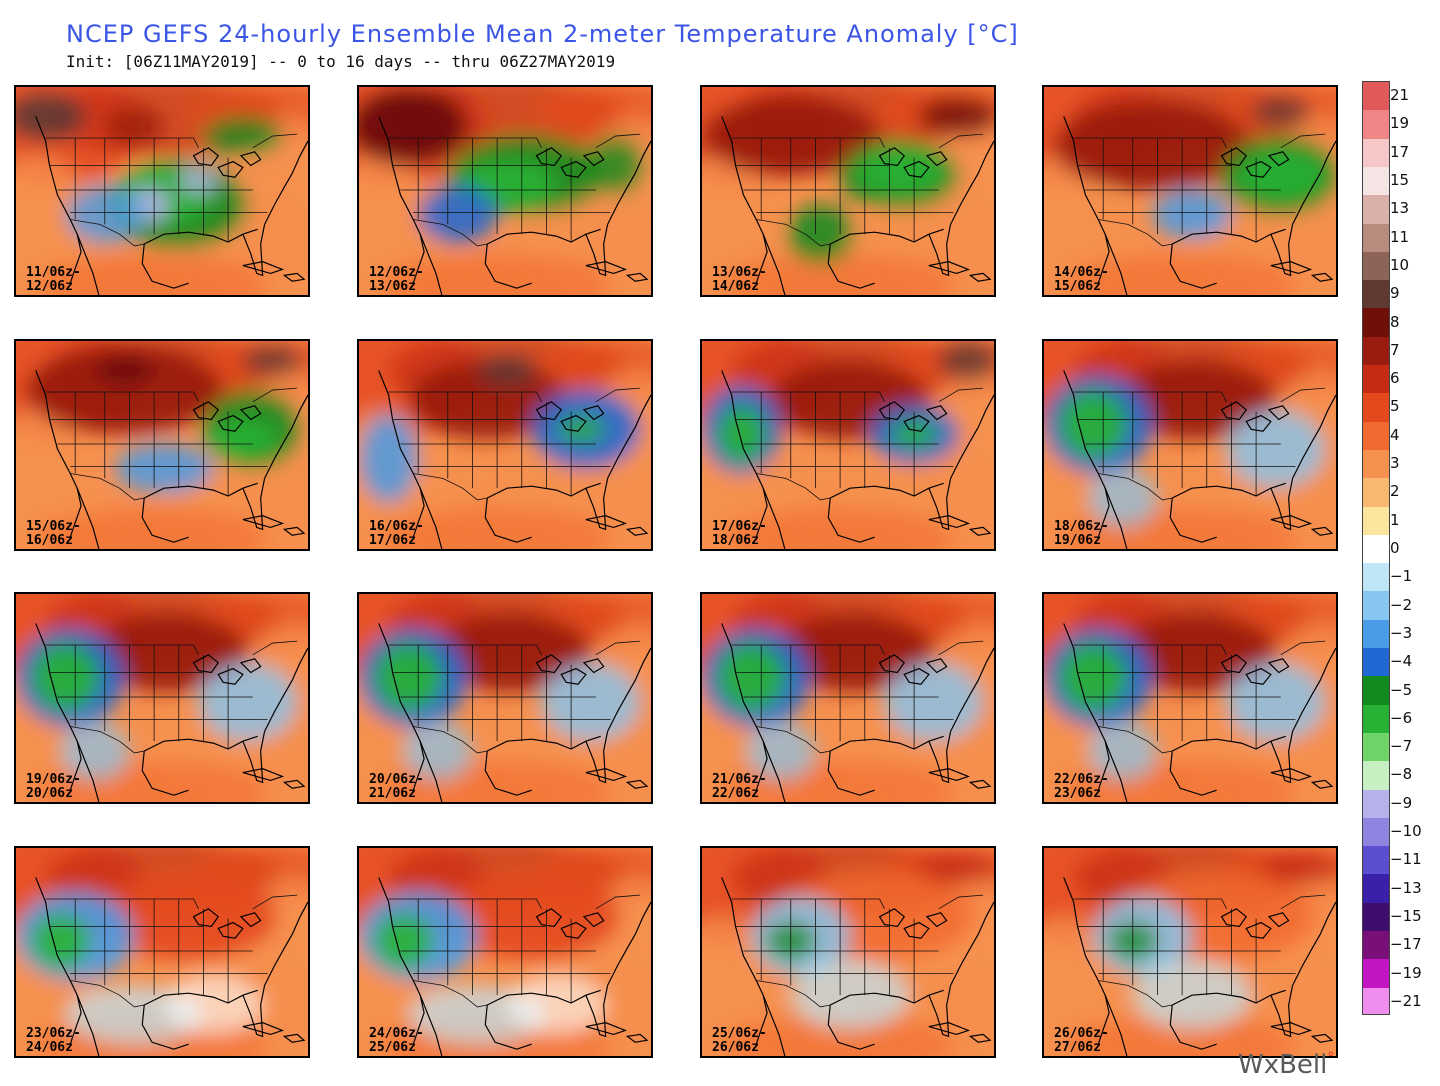 The image size is (1440, 1086). What do you see at coordinates (1406, 887) in the screenshot?
I see `legend-tick-label: −13` at bounding box center [1406, 887].